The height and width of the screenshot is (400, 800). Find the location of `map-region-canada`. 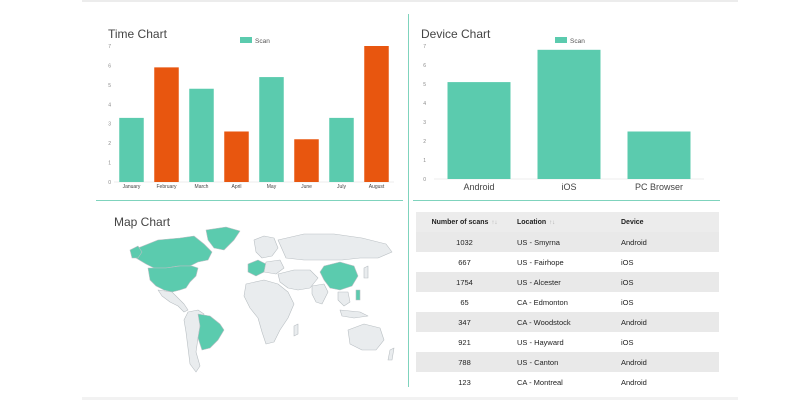

map-region-canada is located at coordinates (174, 252).